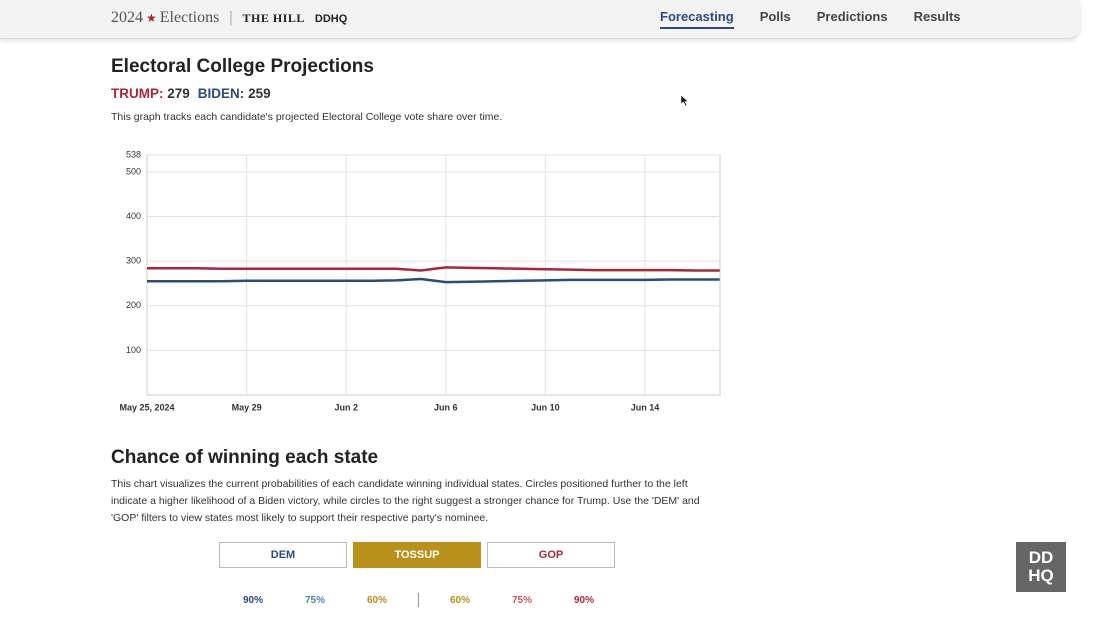 The width and height of the screenshot is (1097, 621). What do you see at coordinates (545, 407) in the screenshot?
I see `x-tick-label: Jun 10` at bounding box center [545, 407].